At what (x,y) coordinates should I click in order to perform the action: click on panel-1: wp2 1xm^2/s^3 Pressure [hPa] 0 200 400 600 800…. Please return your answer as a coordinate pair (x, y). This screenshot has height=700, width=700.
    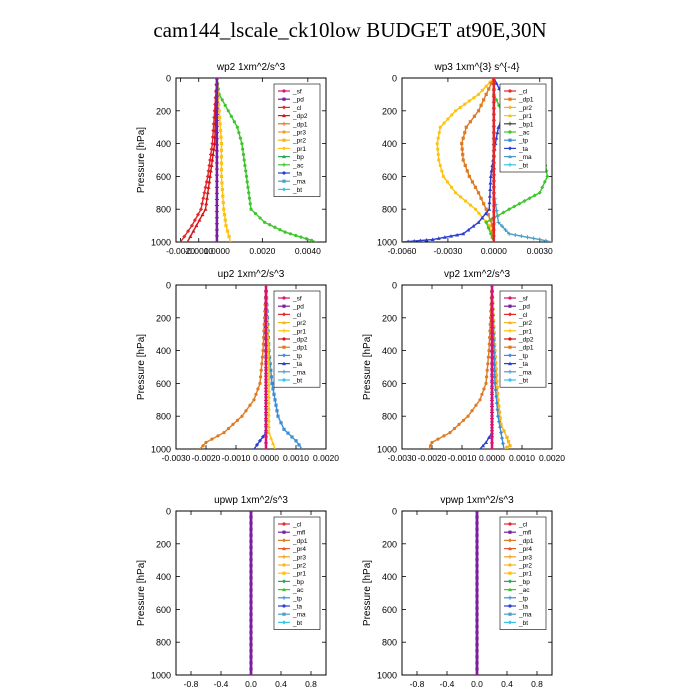
    Looking at the image, I should click on (231, 159).